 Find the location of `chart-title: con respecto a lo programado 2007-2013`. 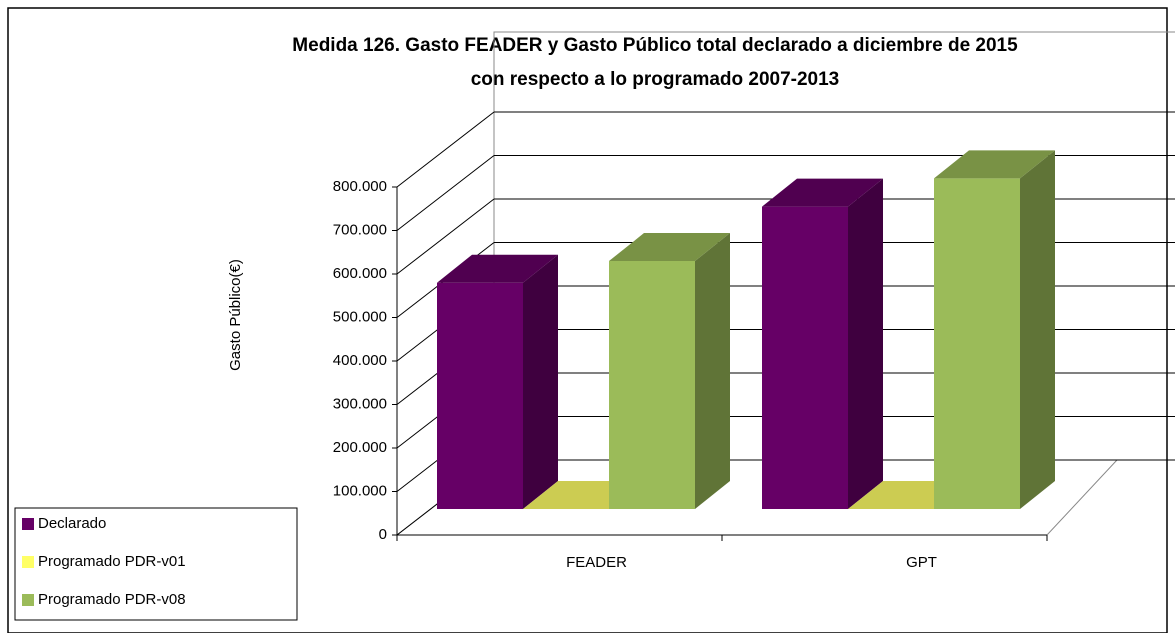

chart-title: con respecto a lo programado 2007-2013 is located at coordinates (655, 79).